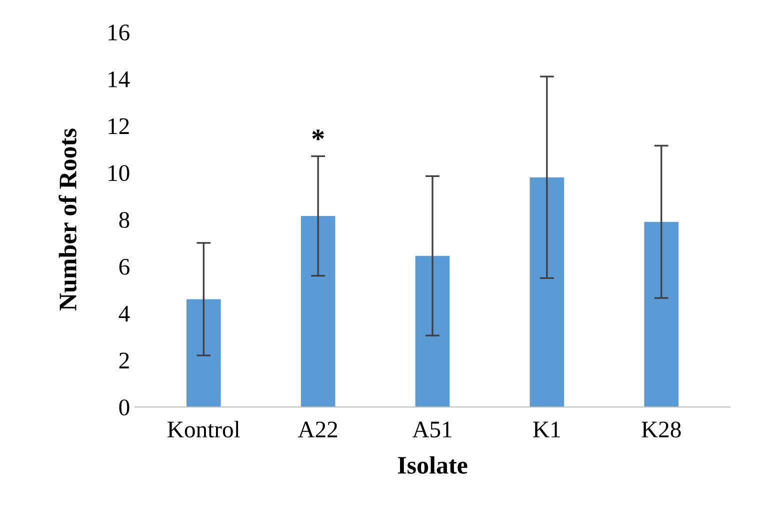 This screenshot has width=774, height=513. What do you see at coordinates (119, 32) in the screenshot?
I see `y-tick-label: 16` at bounding box center [119, 32].